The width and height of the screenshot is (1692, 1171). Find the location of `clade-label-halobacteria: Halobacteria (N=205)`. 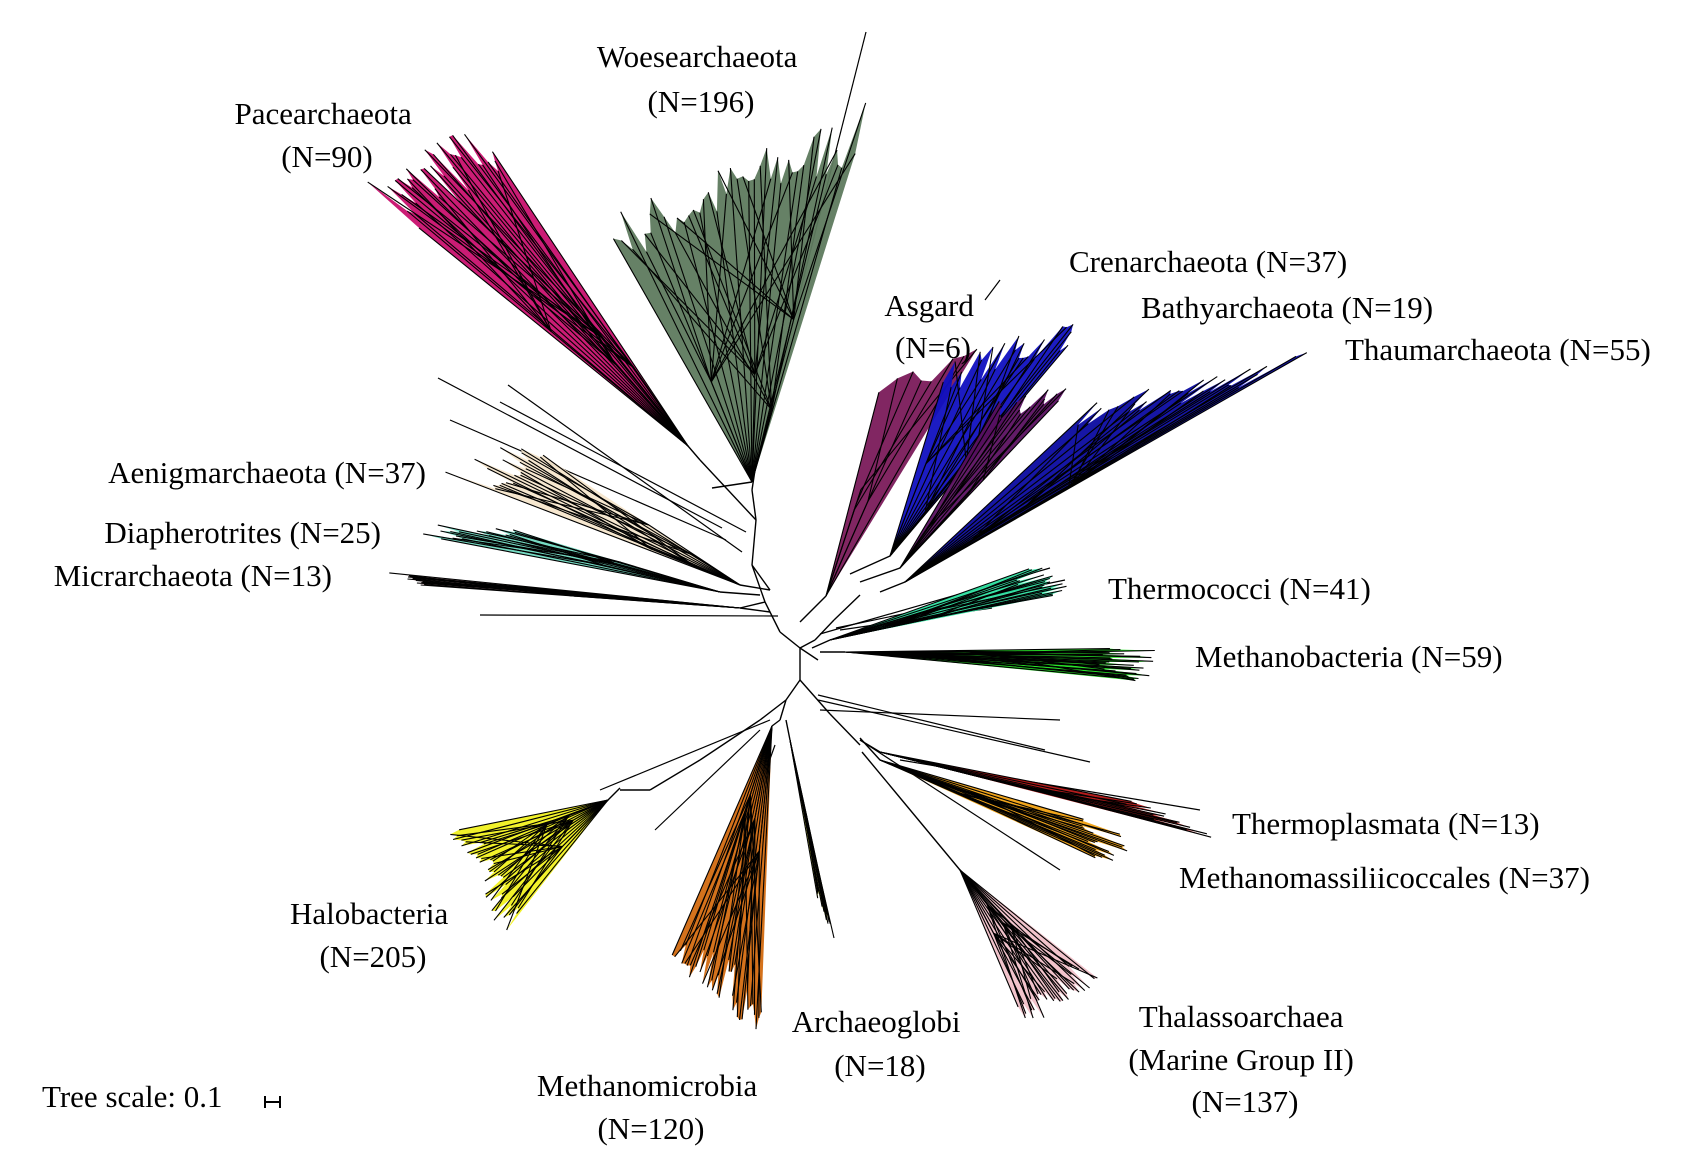

clade-label-halobacteria: Halobacteria (N=205) is located at coordinates (373, 935).